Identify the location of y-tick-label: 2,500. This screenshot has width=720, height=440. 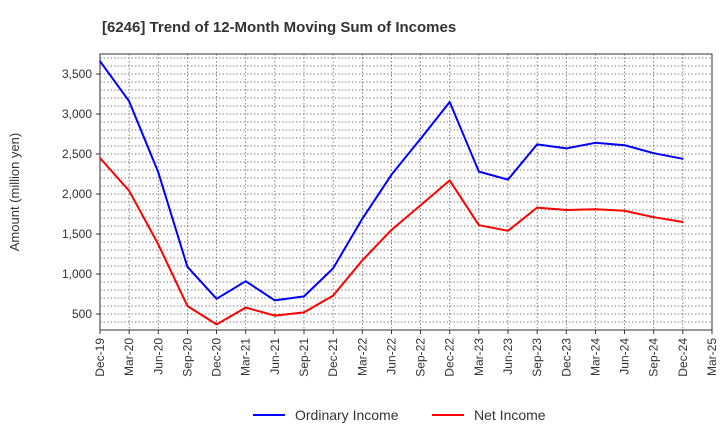
(77, 154).